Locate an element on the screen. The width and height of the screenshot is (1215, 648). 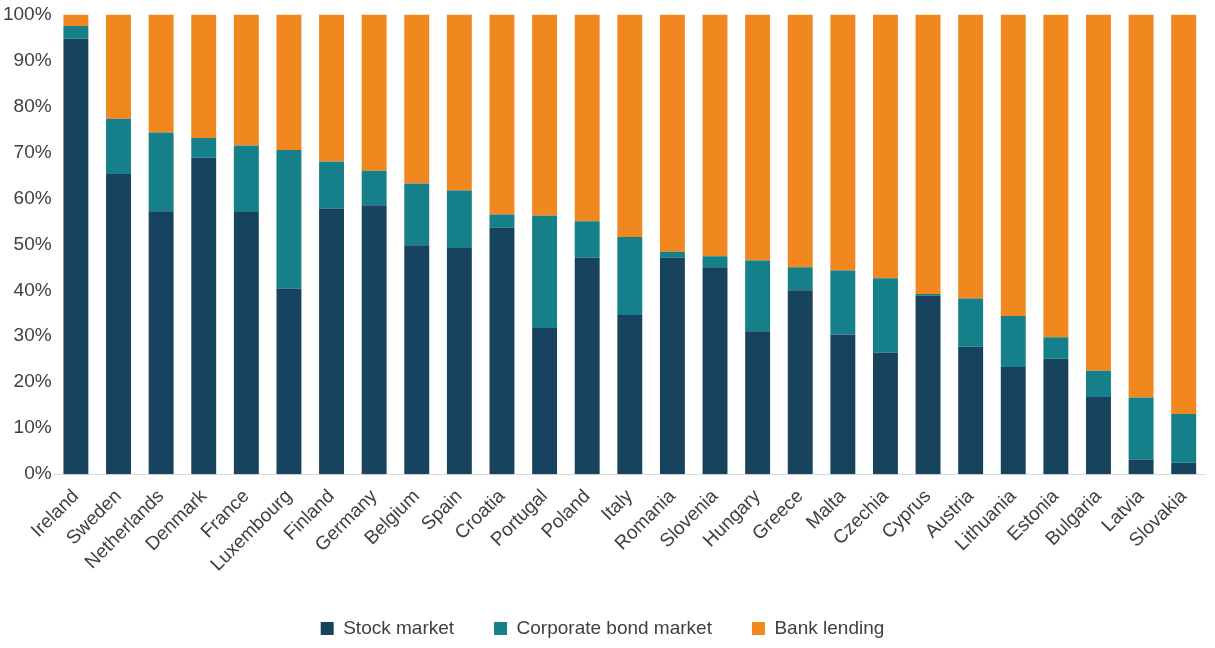
y-tick-label: 90% is located at coordinates (32, 59).